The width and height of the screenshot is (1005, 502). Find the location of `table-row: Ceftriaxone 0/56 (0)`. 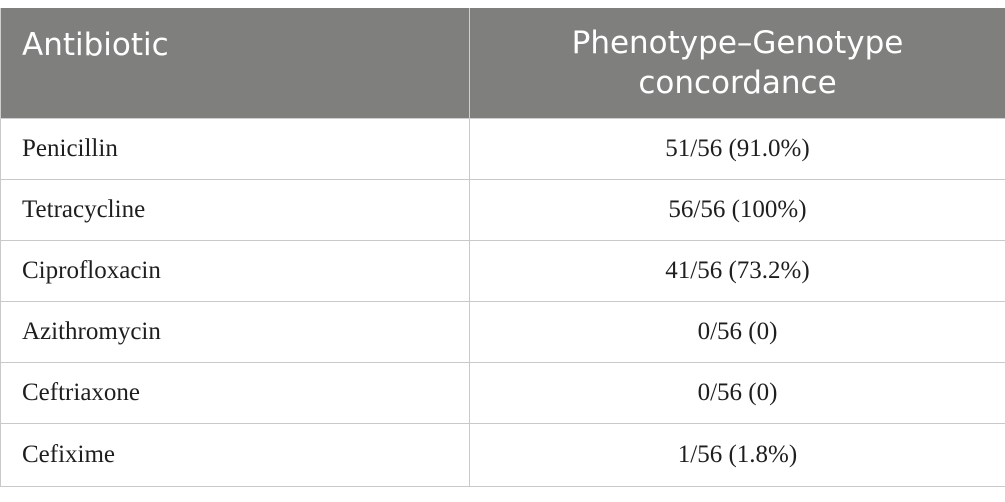

table-row: Ceftriaxone 0/56 (0) is located at coordinates (502, 393).